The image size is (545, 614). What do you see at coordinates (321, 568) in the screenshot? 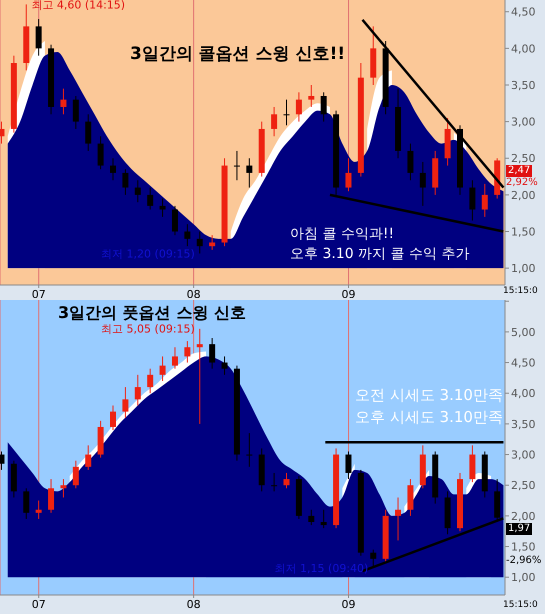
I see `annotation: 최저 1,15 (09:40)` at bounding box center [321, 568].